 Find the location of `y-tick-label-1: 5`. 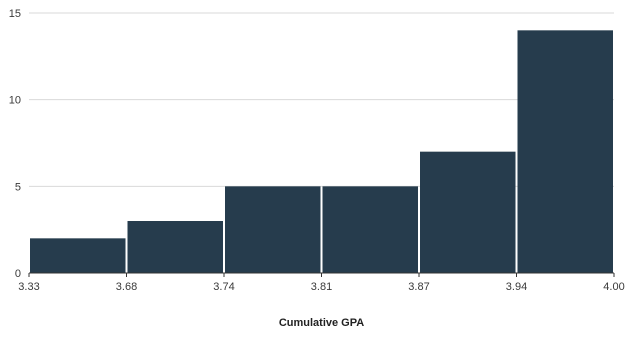

y-tick-label-1: 5 is located at coordinates (18, 187).